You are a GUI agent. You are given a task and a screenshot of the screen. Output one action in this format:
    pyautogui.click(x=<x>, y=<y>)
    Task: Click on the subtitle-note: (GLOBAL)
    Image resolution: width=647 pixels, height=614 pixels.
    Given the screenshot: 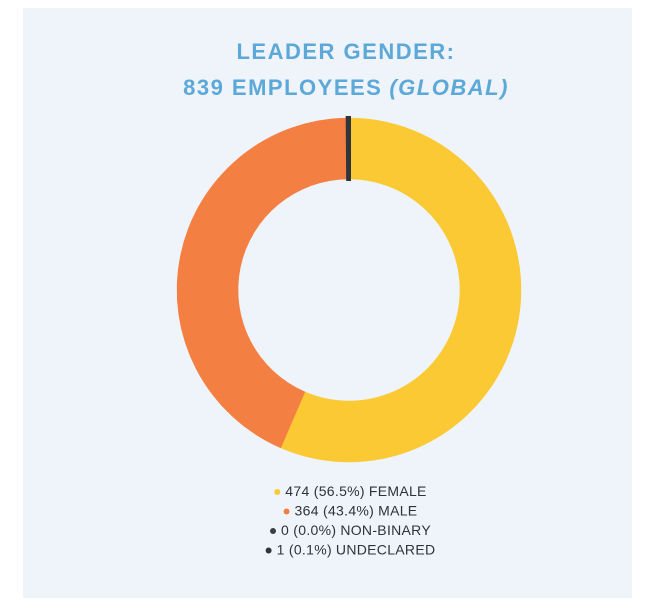 What is the action you would take?
    pyautogui.click(x=449, y=87)
    